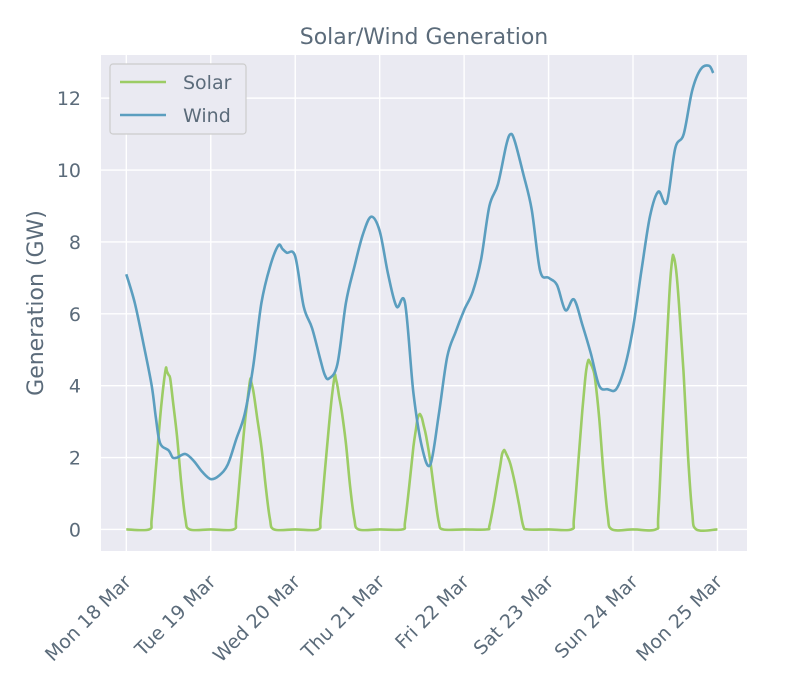 The width and height of the screenshot is (800, 700). Describe the element at coordinates (75, 387) in the screenshot. I see `y-tick-label: 4` at that location.